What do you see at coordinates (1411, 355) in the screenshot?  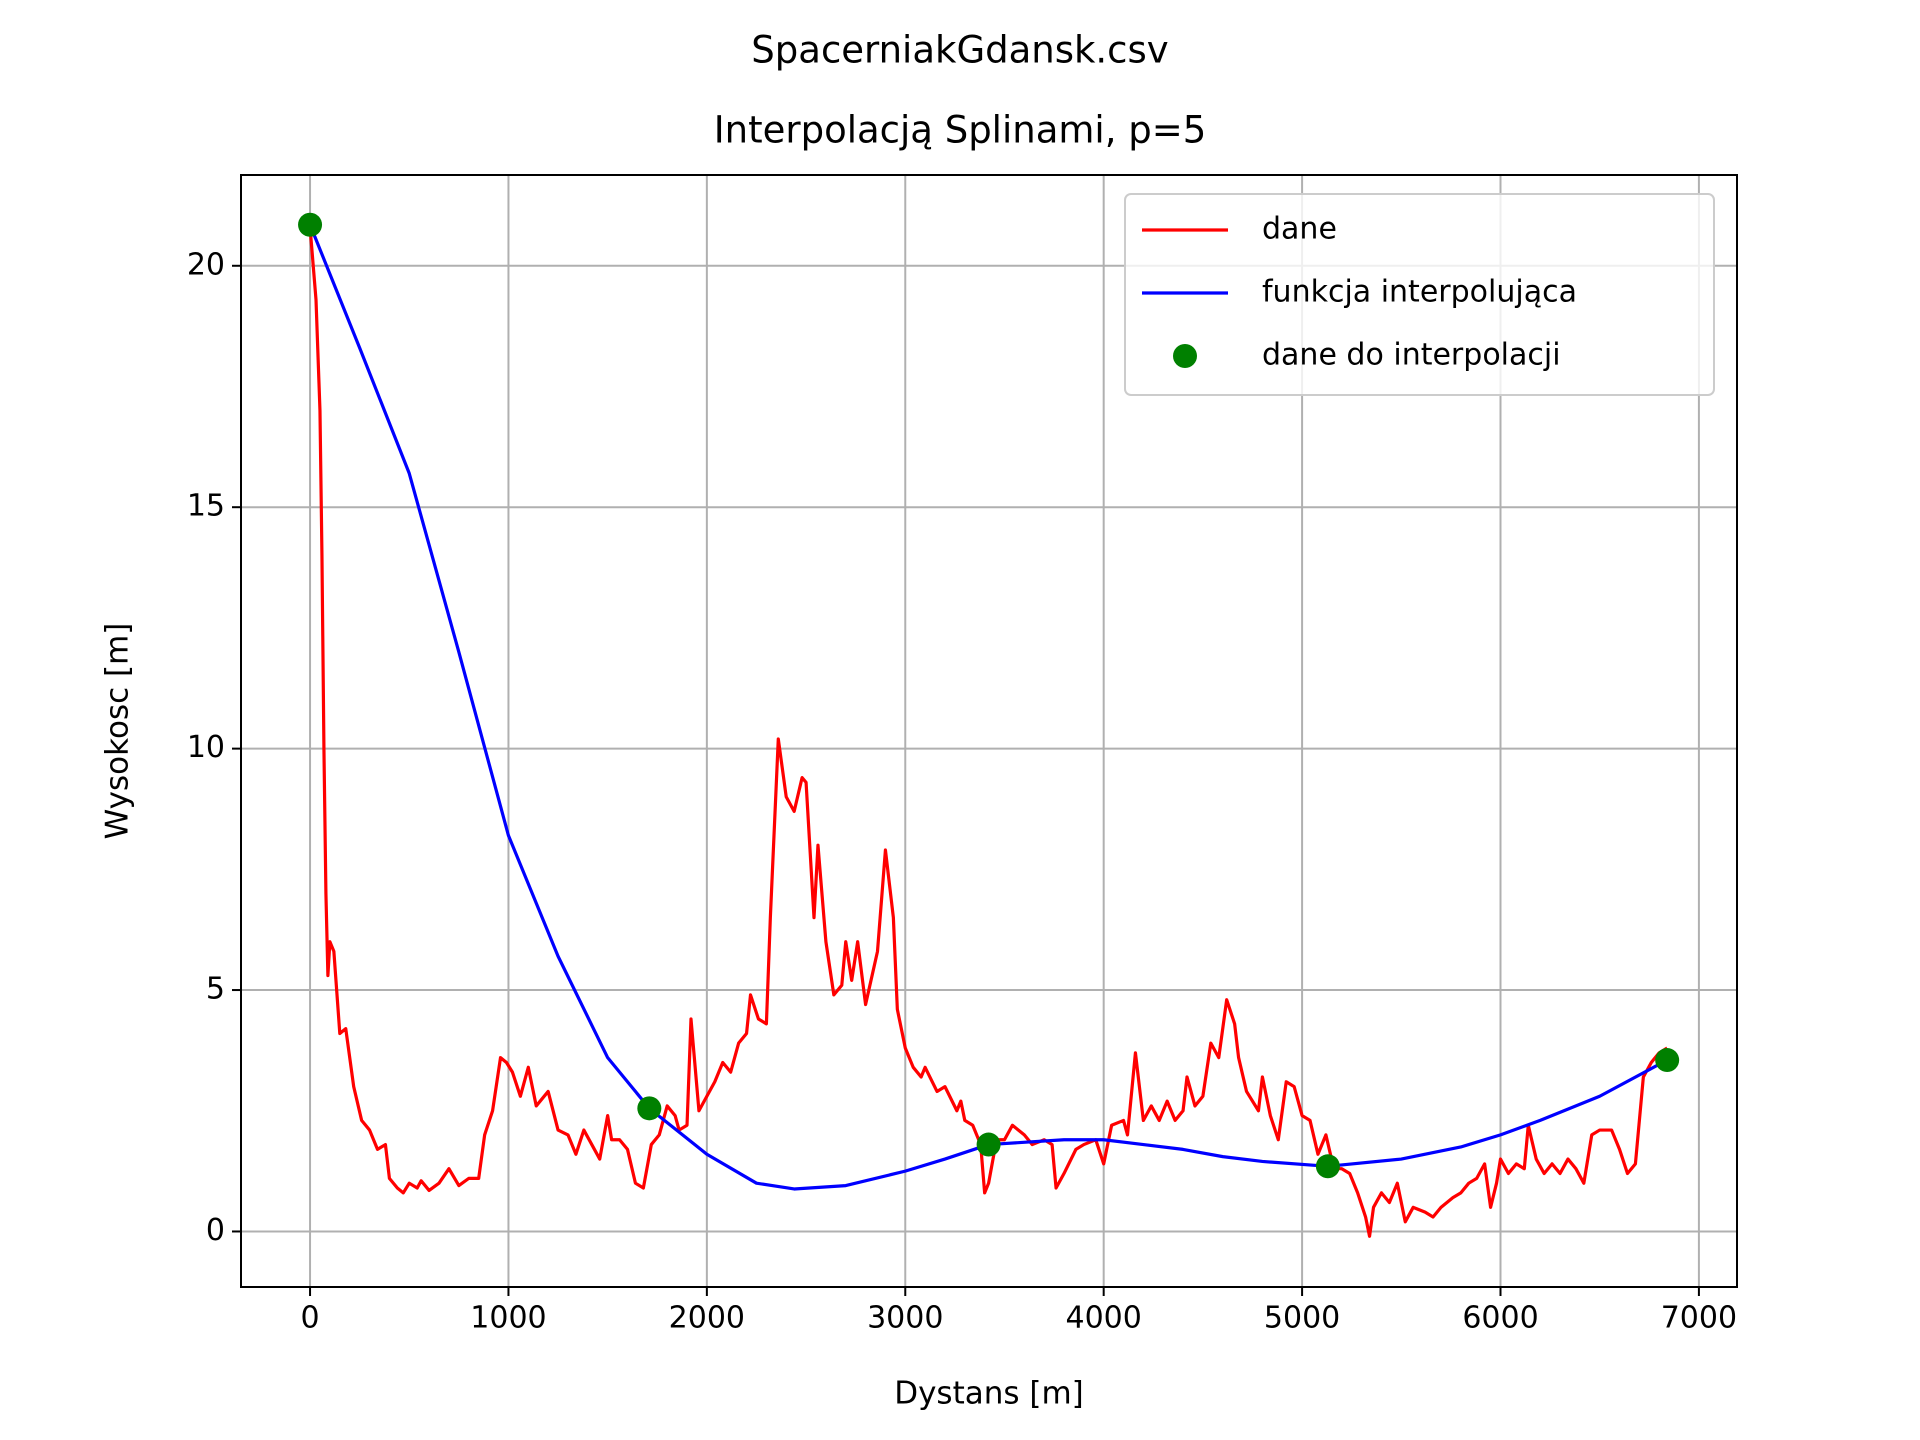 I see `legend-label: dane do interpolacji` at bounding box center [1411, 355].